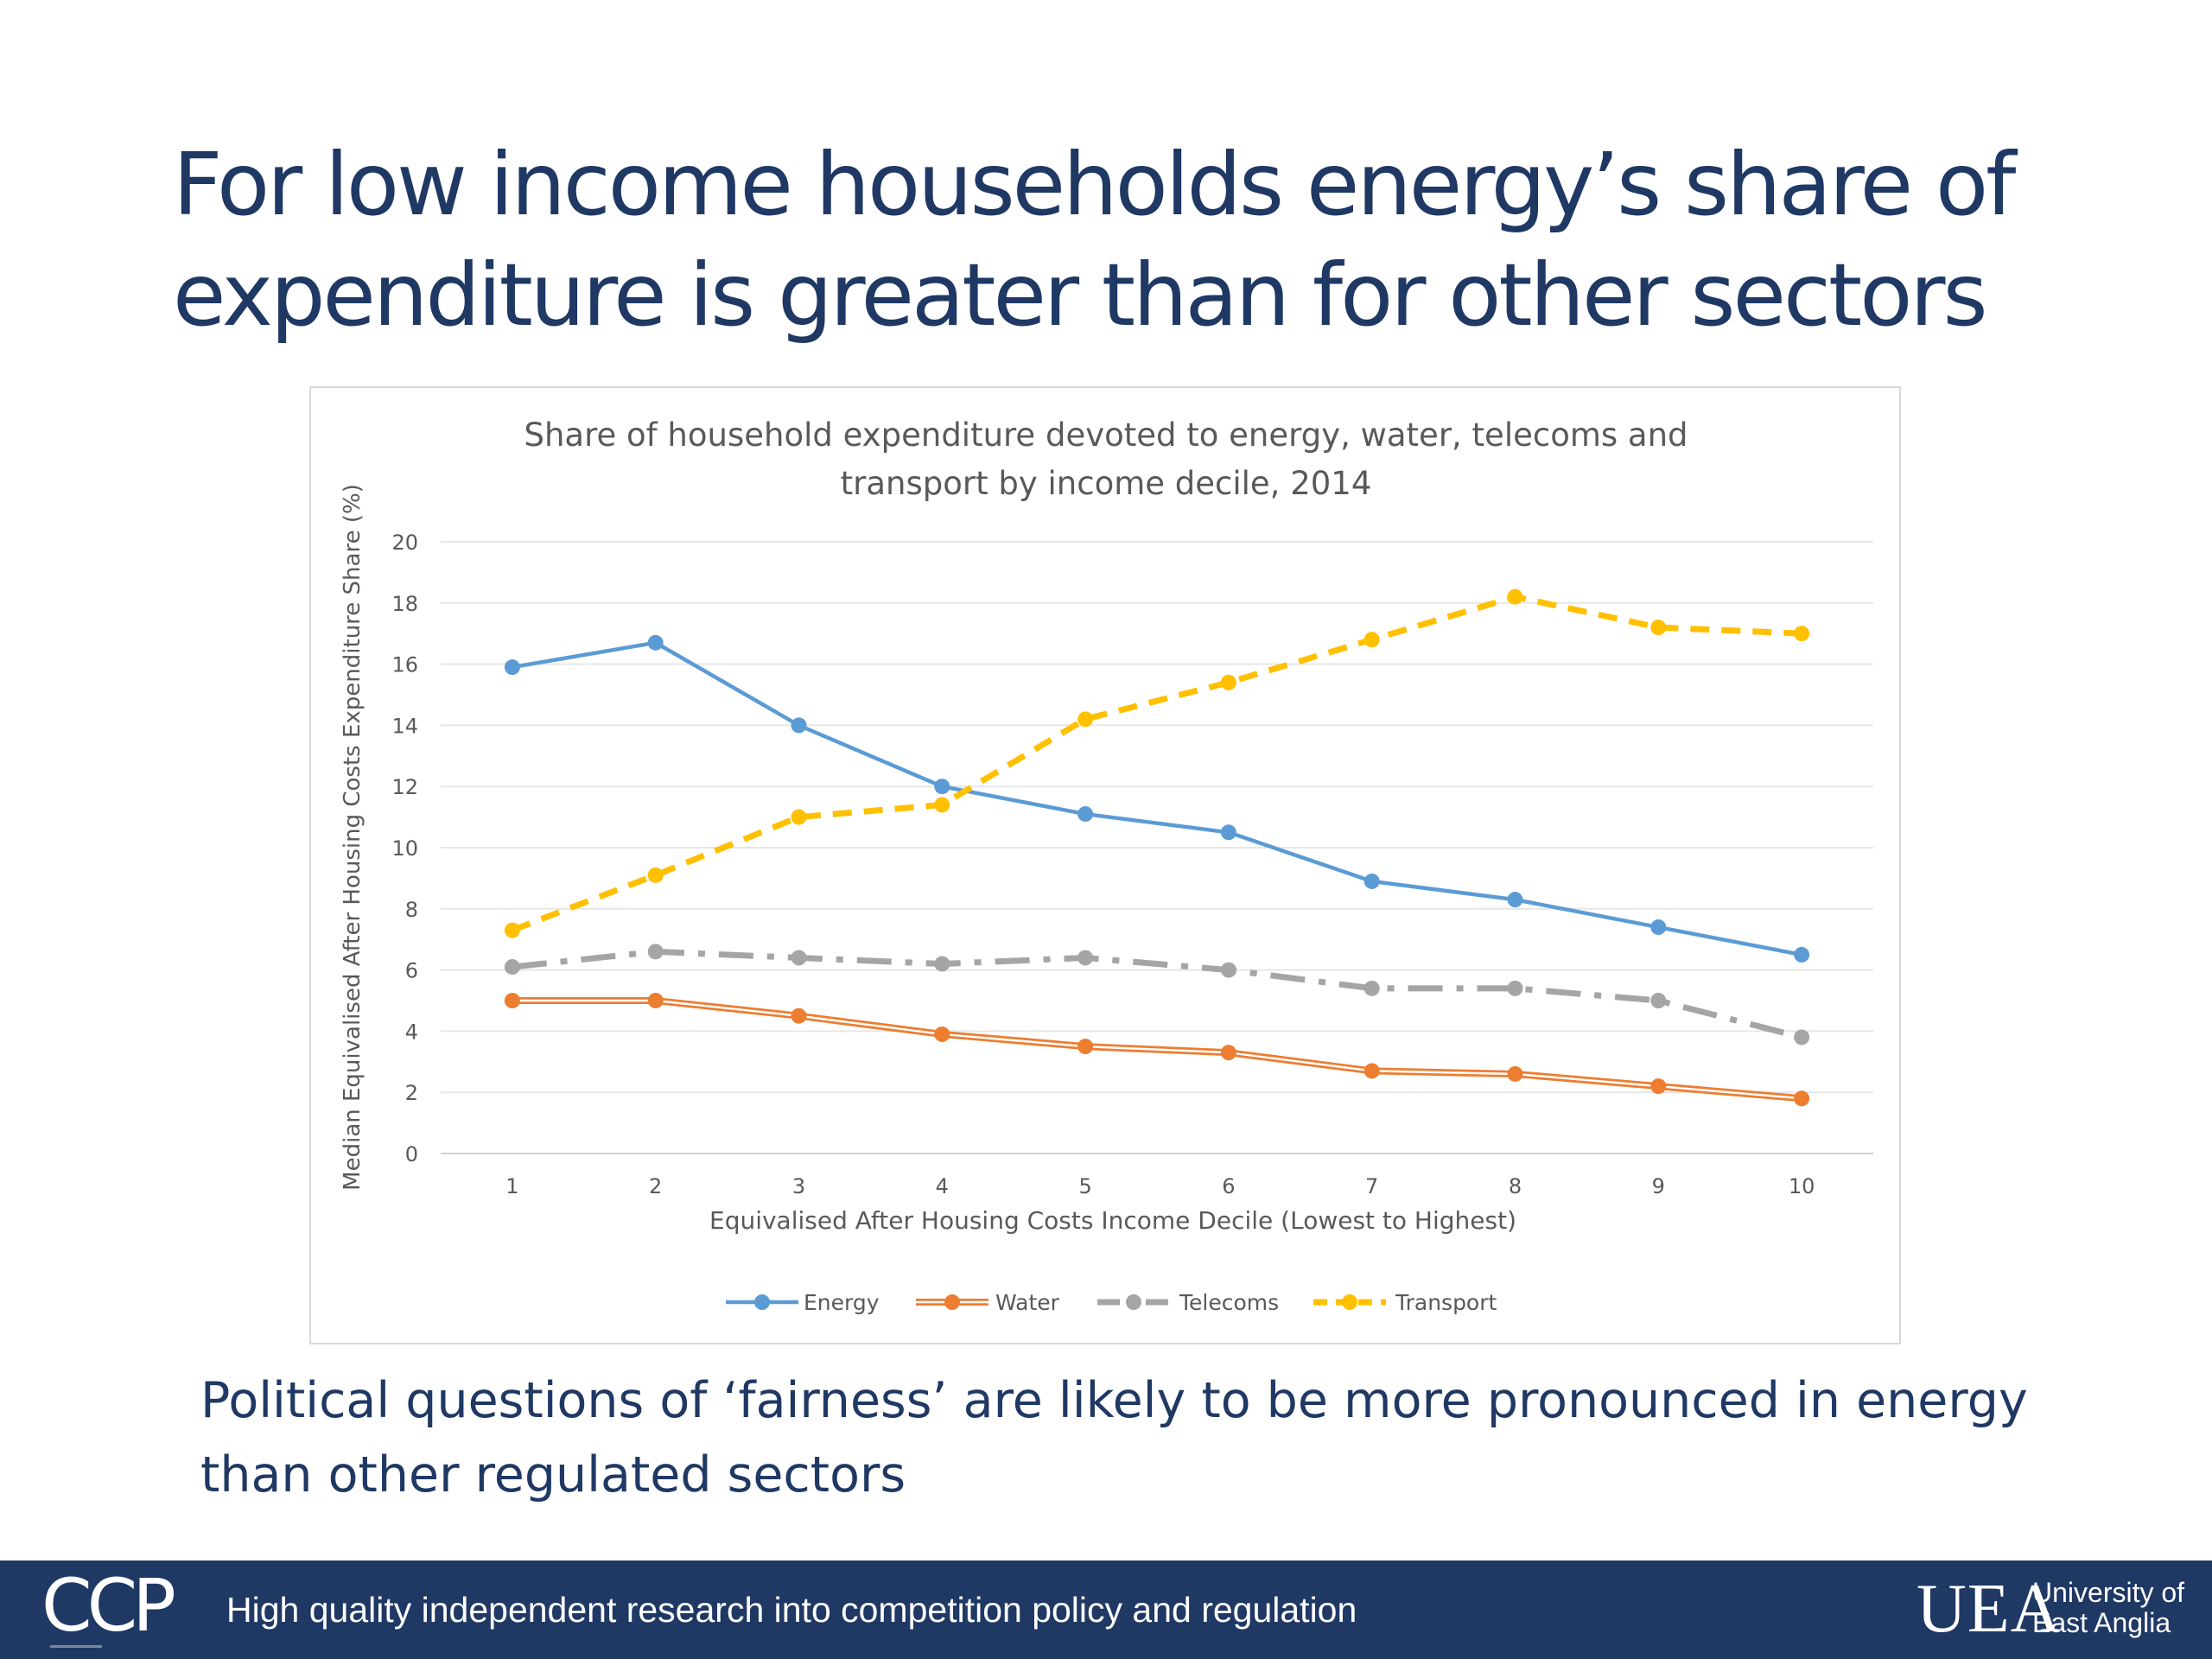  I want to click on y-tick-16: 16, so click(404, 665).